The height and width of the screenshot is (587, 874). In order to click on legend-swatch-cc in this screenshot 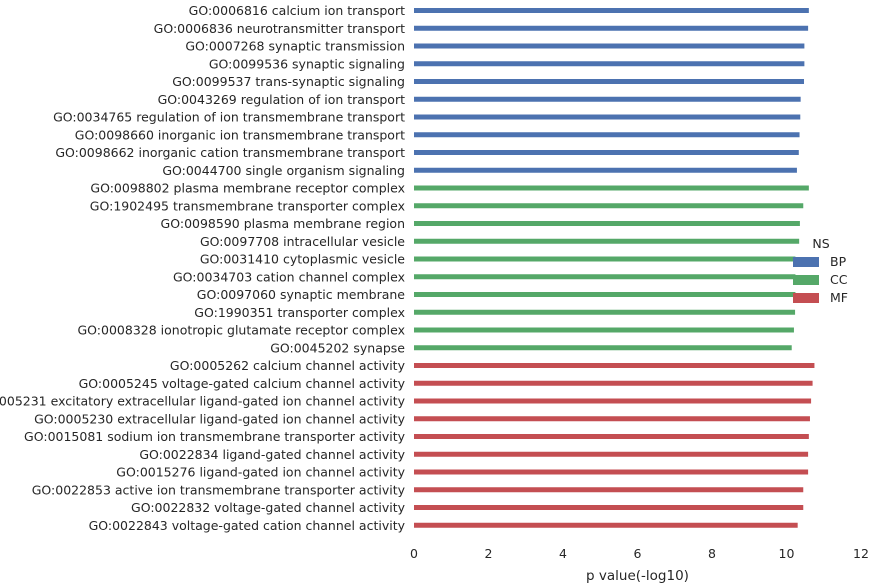, I will do `click(806, 280)`.